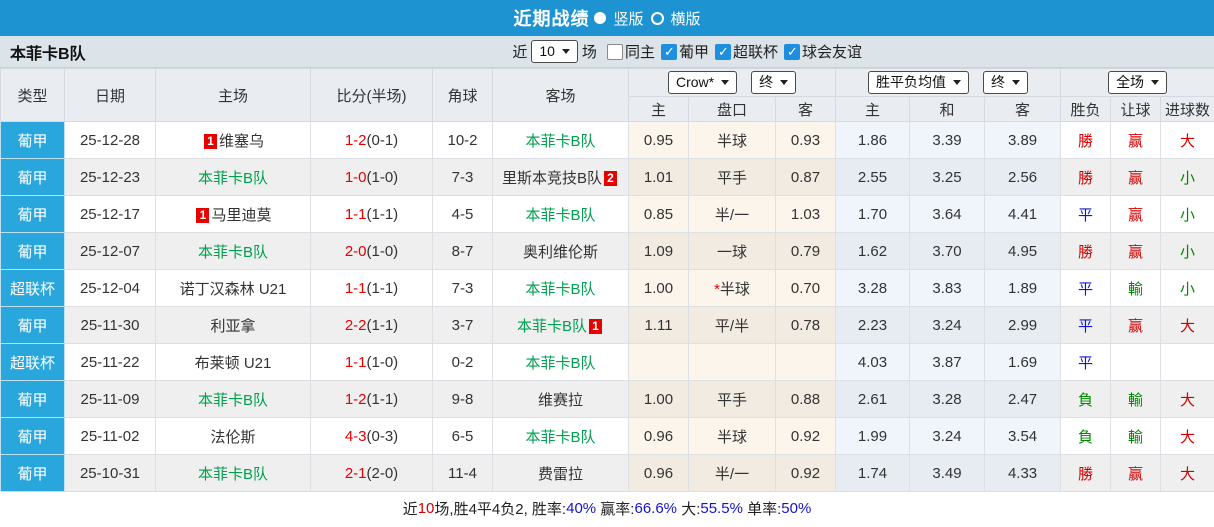 Image resolution: width=1214 pixels, height=527 pixels. What do you see at coordinates (233, 437) in the screenshot?
I see `team-name-text: 法伦斯` at bounding box center [233, 437].